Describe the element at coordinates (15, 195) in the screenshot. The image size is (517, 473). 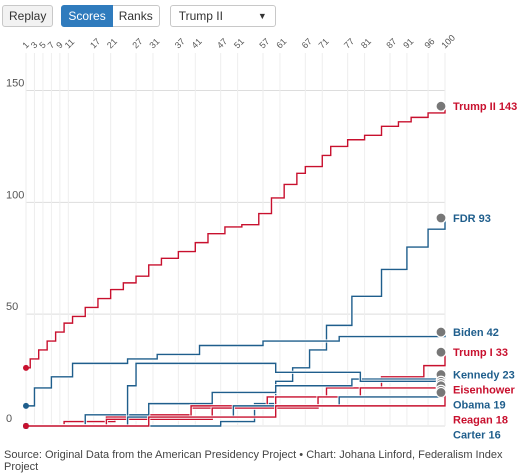
I see `y-tick-label: 100` at that location.